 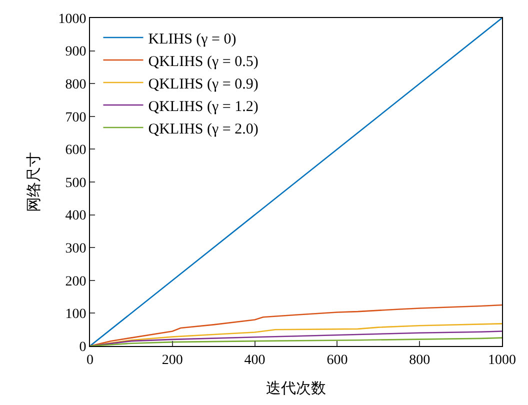 What do you see at coordinates (75, 85) in the screenshot?
I see `y-tick-label: 800` at bounding box center [75, 85].